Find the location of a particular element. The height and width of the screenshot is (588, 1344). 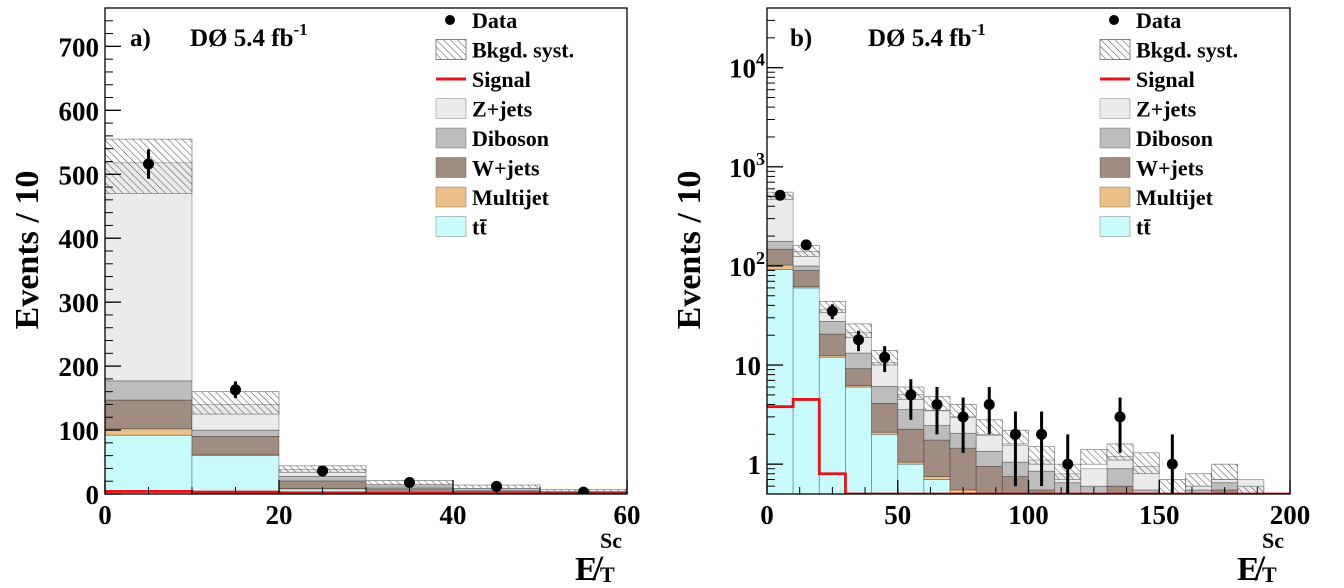

panel-a-legend-label-wjets: W+jets is located at coordinates (506, 168).